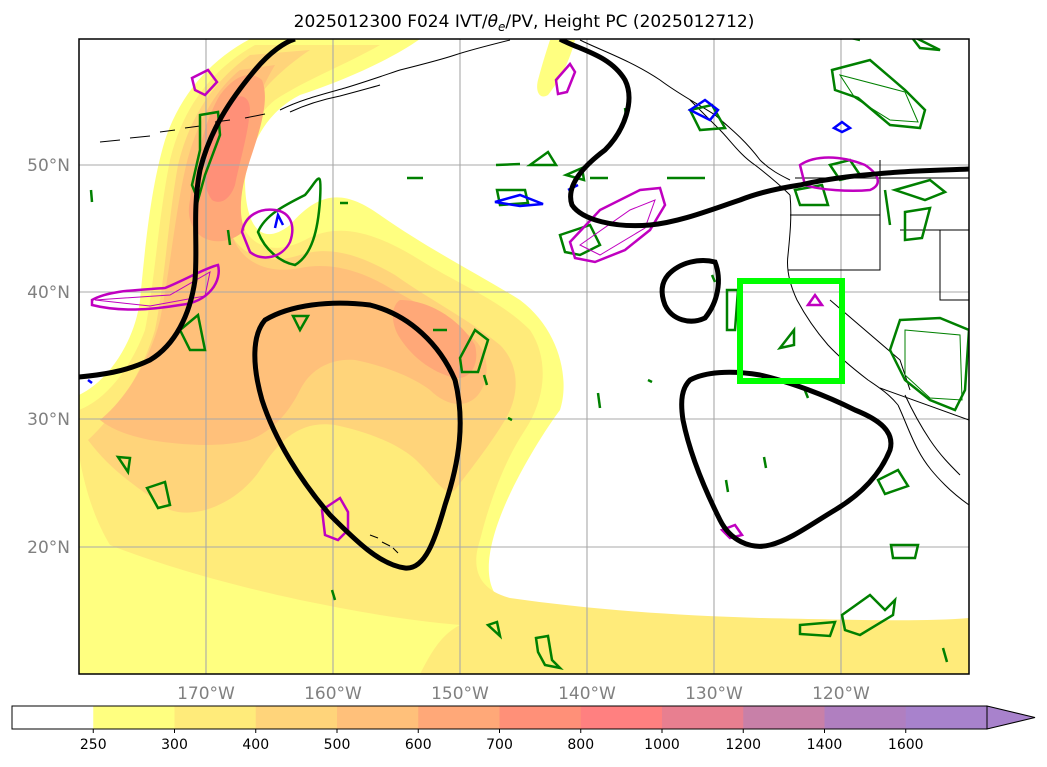 This screenshot has height=767, width=1047. I want to click on colorbar-tick-label: 1400, so click(825, 745).